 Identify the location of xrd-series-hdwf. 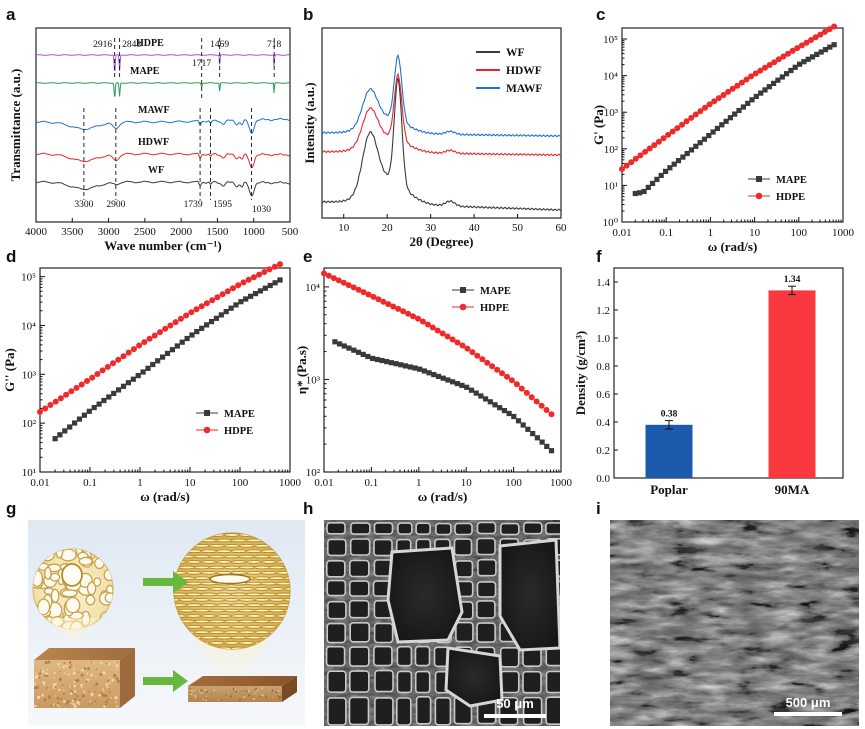
(441, 114).